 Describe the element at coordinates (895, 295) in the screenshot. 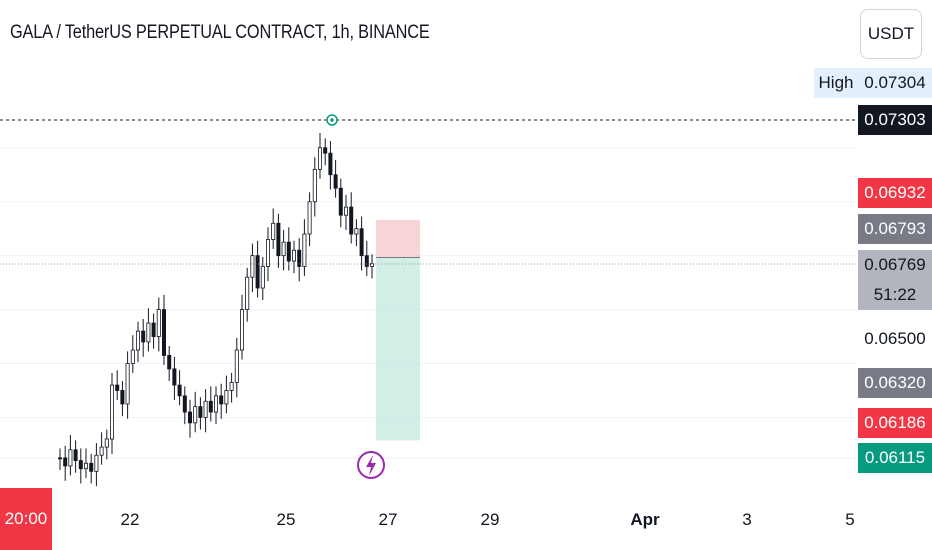

I see `countdown-tag: 51:22` at that location.